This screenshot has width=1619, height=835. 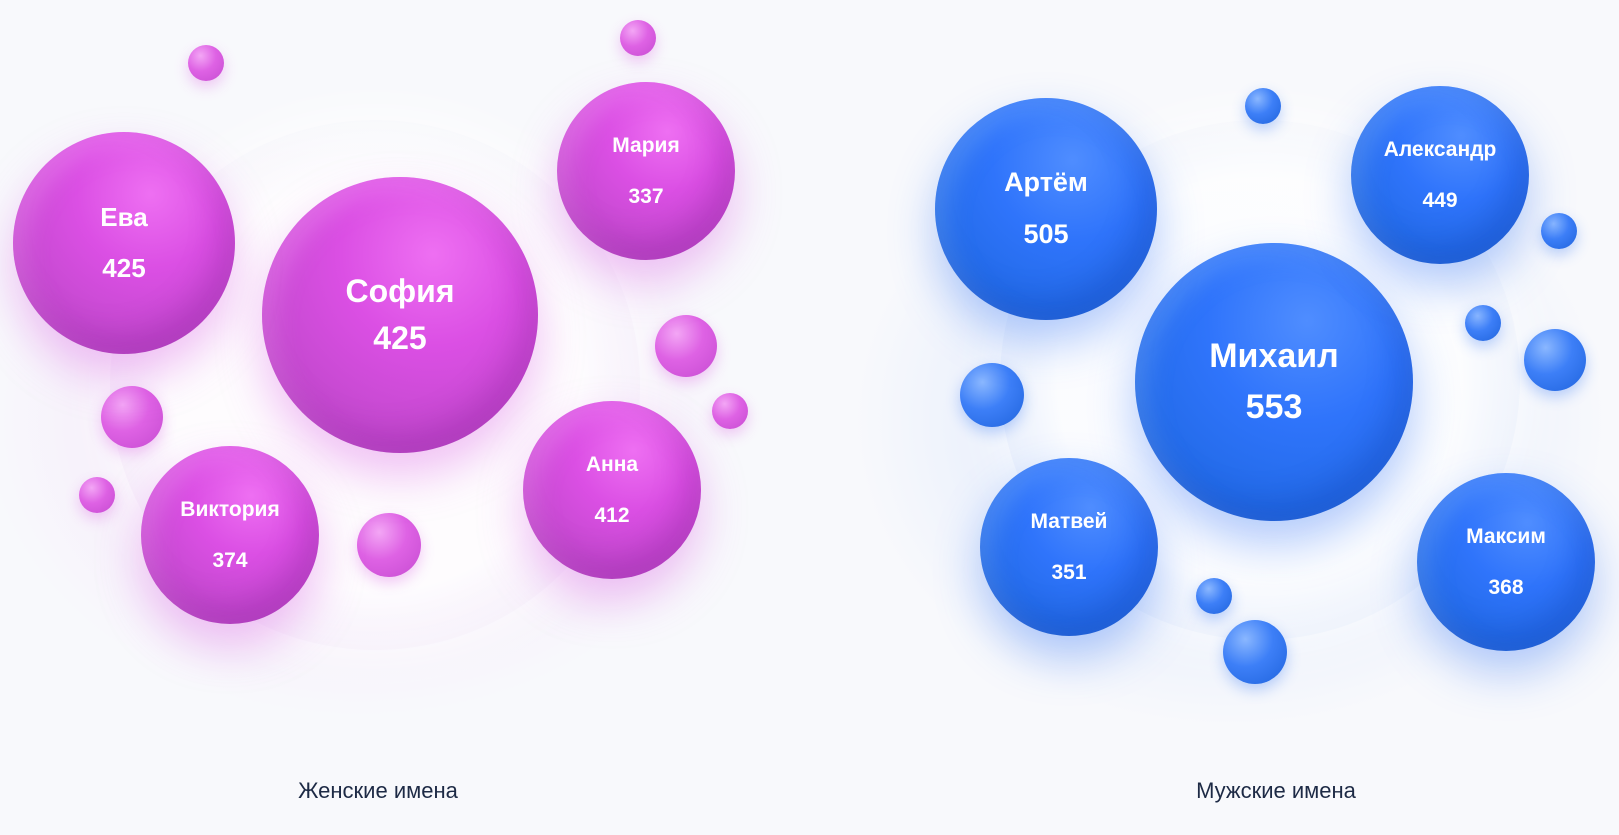 I want to click on male-bubble-2: Александр 449, so click(x=1440, y=175).